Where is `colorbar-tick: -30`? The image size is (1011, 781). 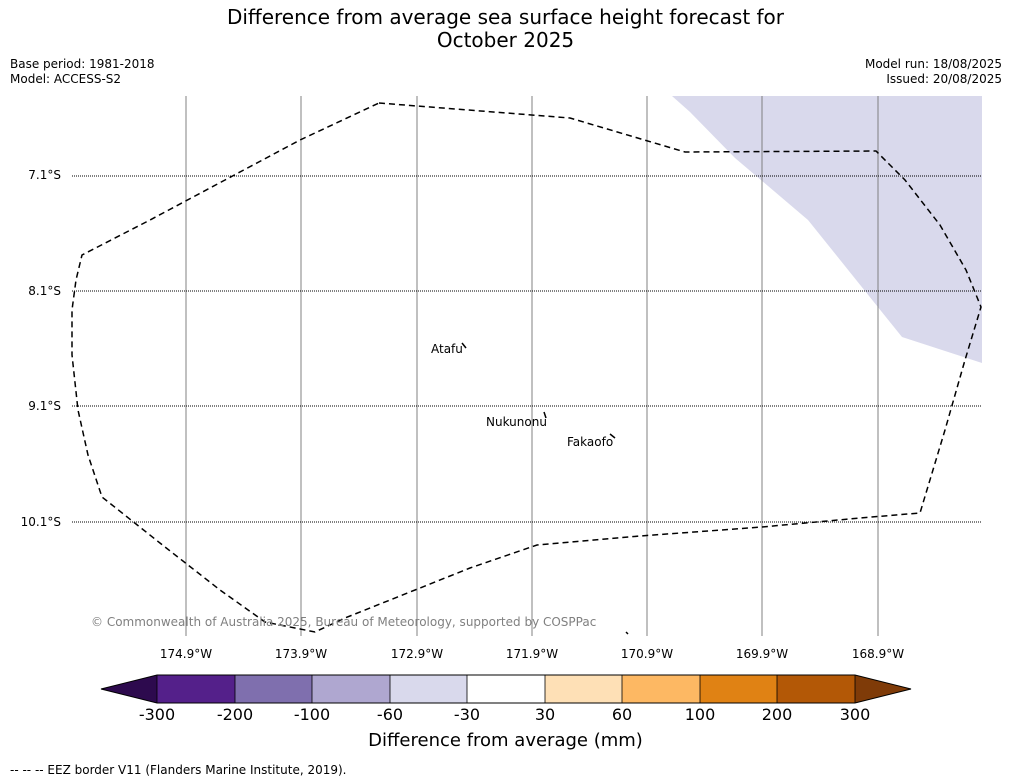
colorbar-tick: -30 is located at coordinates (467, 714).